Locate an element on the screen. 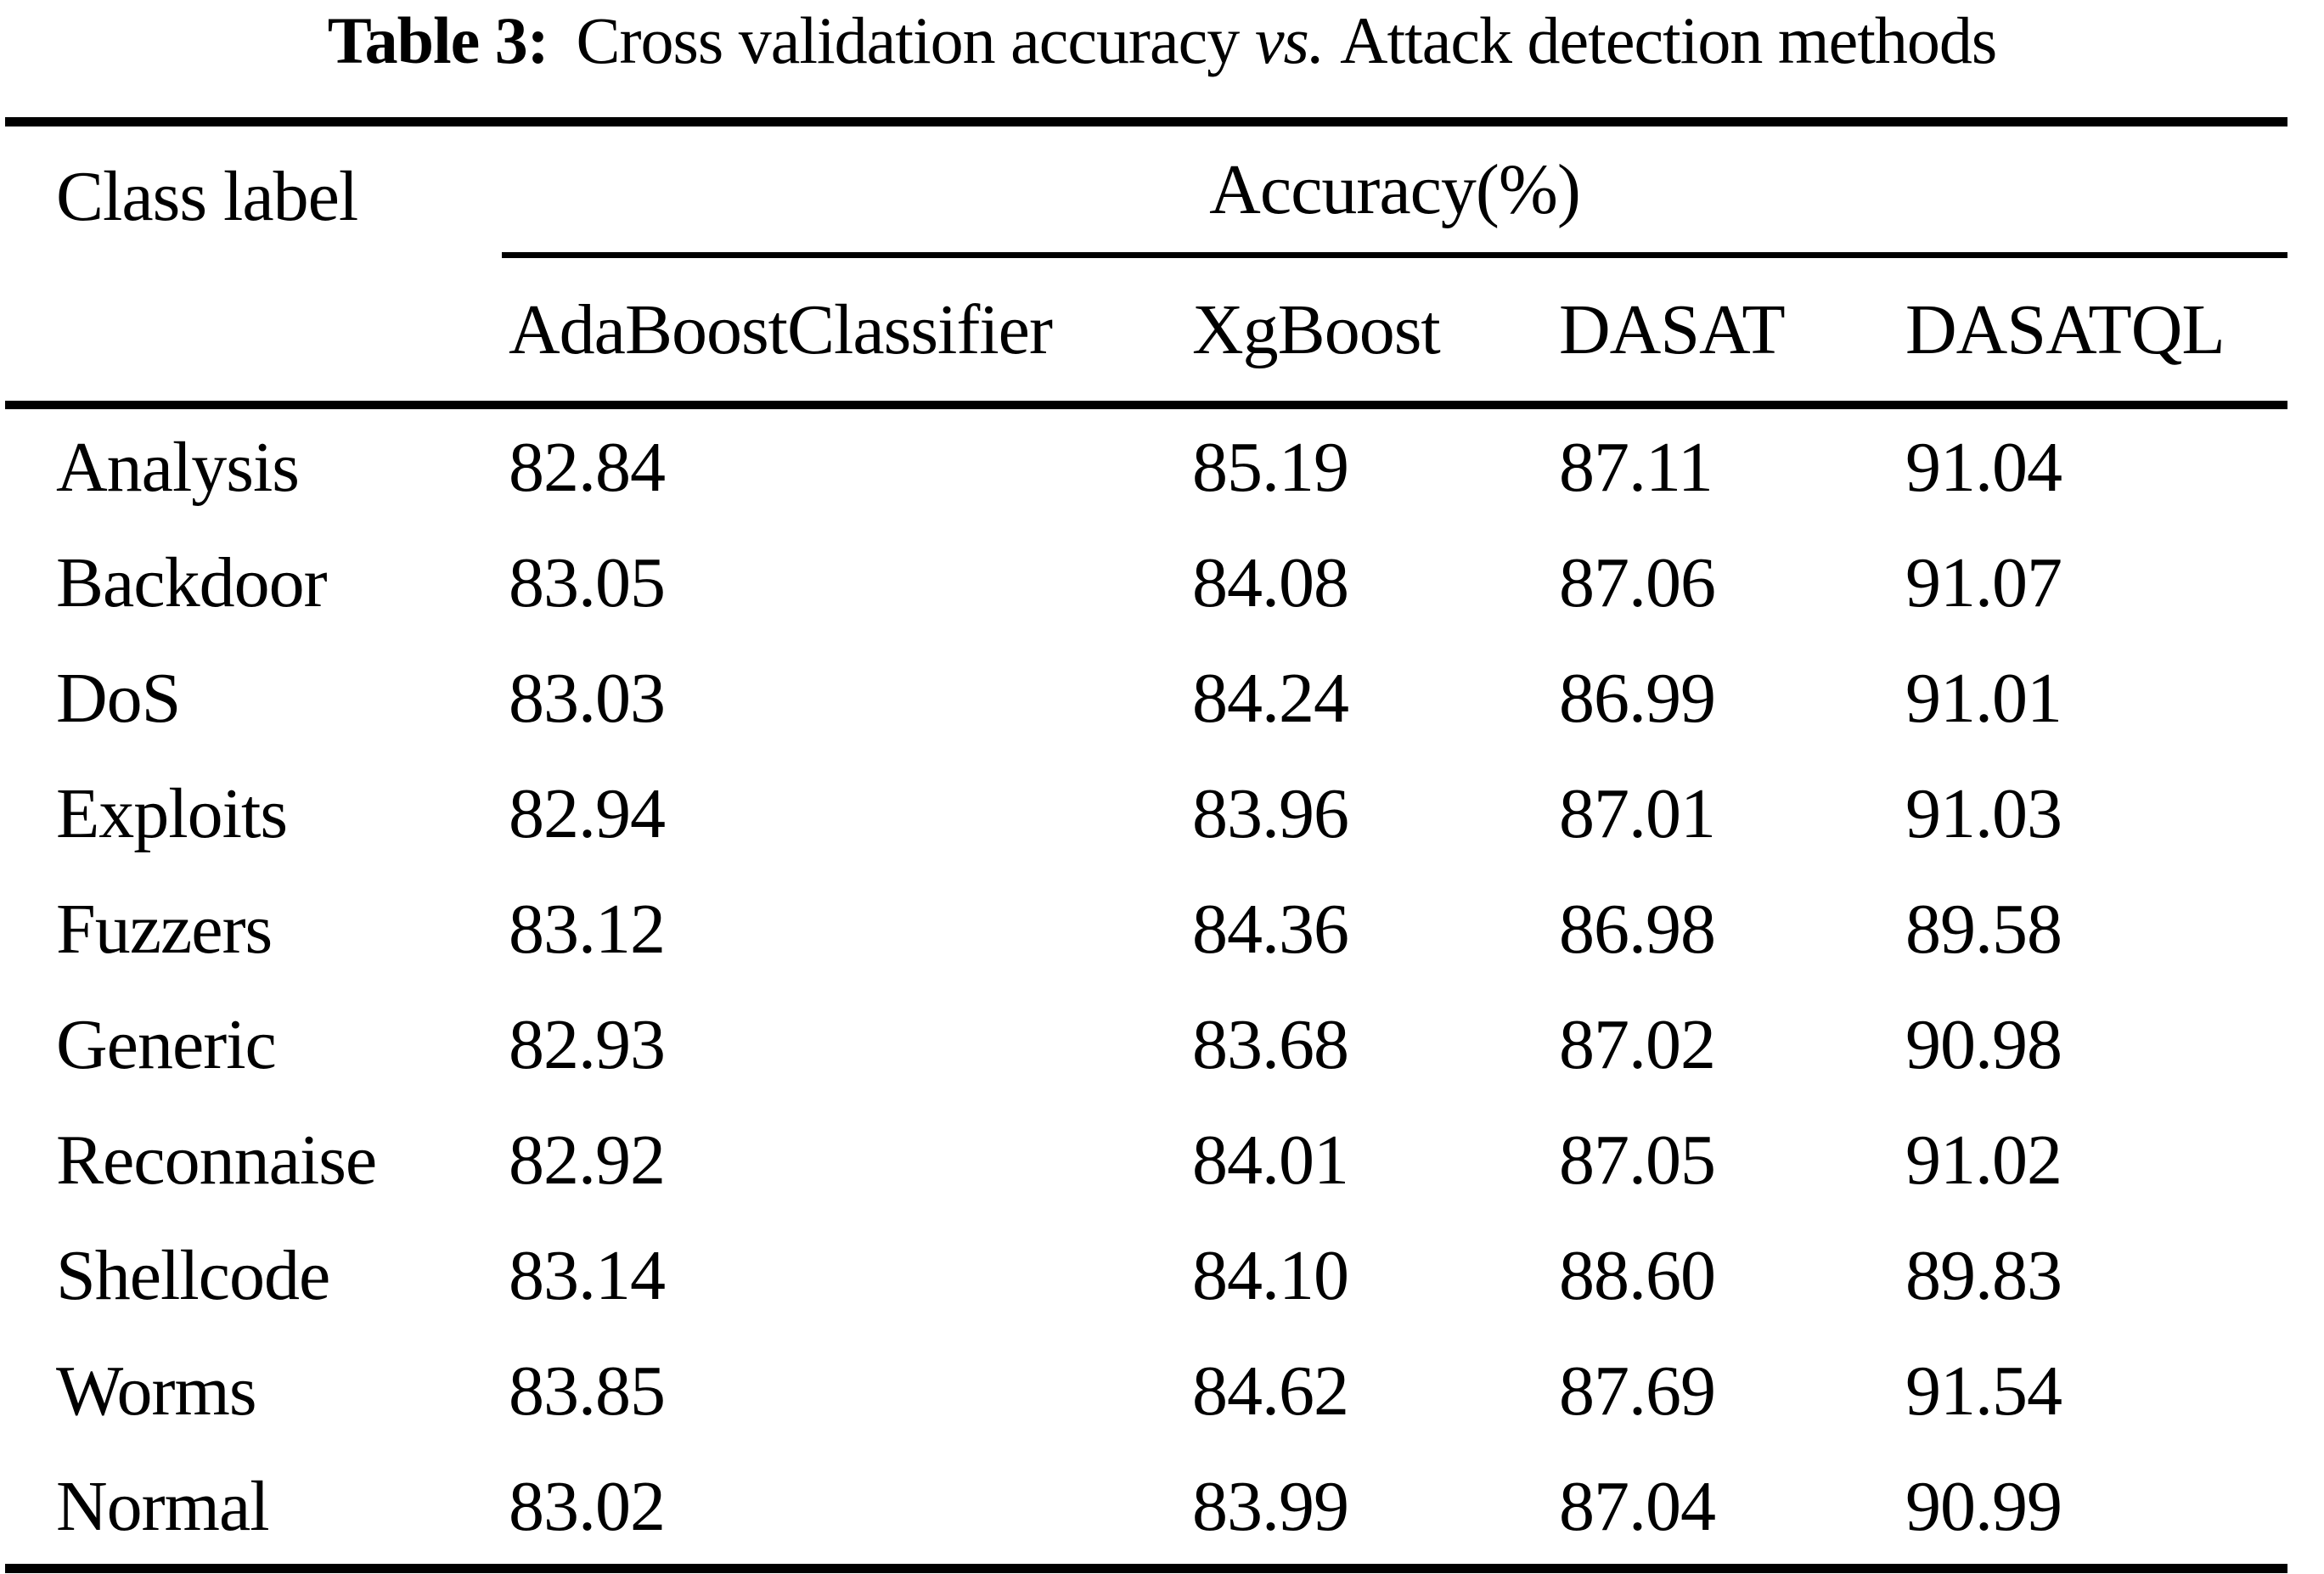 This screenshot has width=2324, height=1574. table-row: Analysis 82.84 85.19 87.11 91.04 is located at coordinates (1146, 465).